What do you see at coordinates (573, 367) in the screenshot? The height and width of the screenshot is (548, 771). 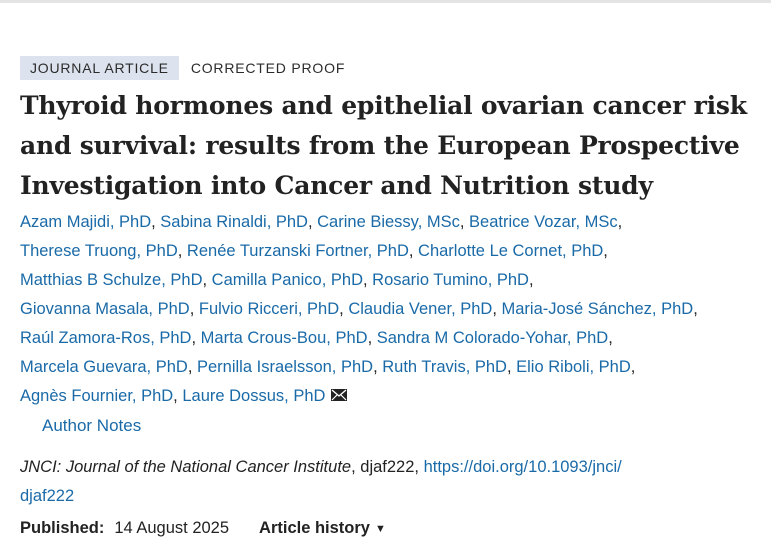 I see `author-link: Elio Riboli, PhD` at bounding box center [573, 367].